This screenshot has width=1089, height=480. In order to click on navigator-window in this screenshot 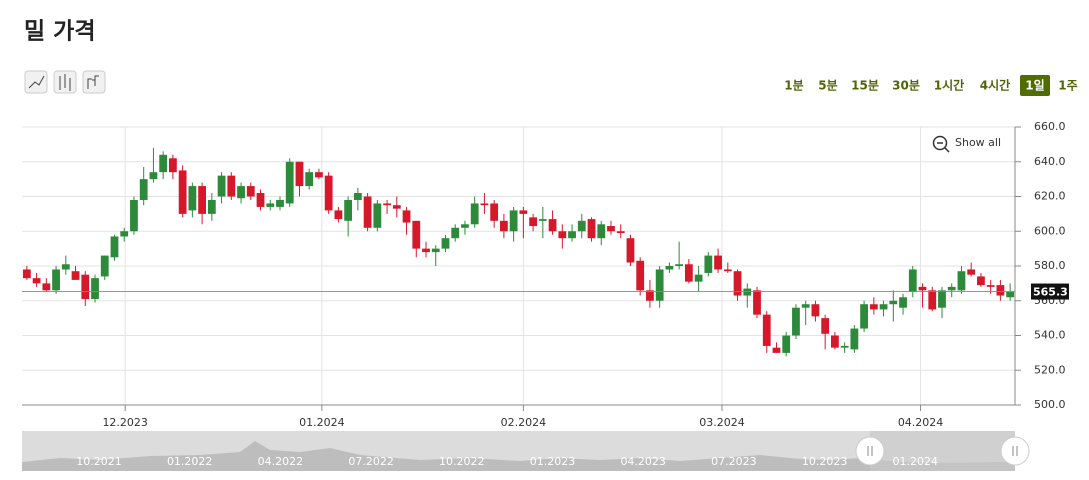, I will do `click(942, 451)`.